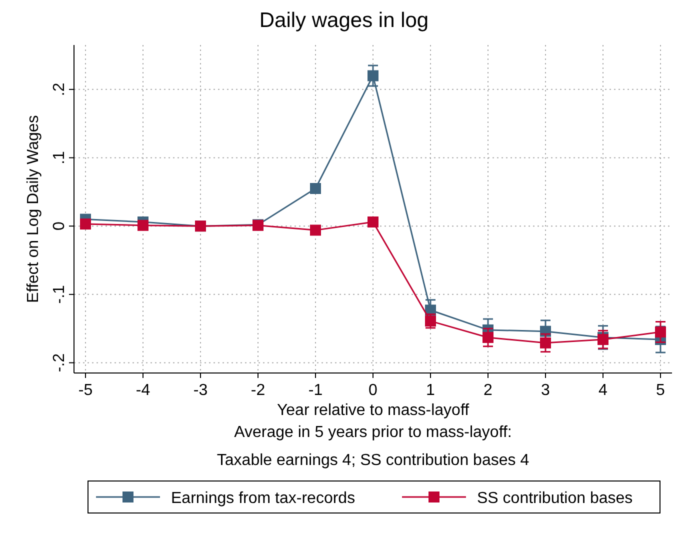 This screenshot has height=534, width=688. What do you see at coordinates (315, 390) in the screenshot?
I see `x-tick-label: -1` at bounding box center [315, 390].